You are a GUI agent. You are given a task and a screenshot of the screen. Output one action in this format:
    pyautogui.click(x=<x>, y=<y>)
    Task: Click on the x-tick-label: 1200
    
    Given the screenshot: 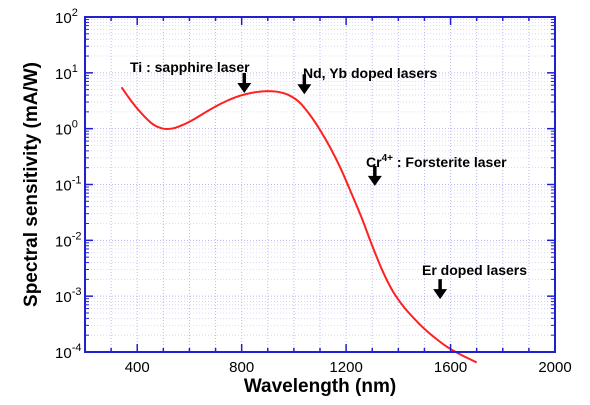 What is the action you would take?
    pyautogui.click(x=345, y=367)
    